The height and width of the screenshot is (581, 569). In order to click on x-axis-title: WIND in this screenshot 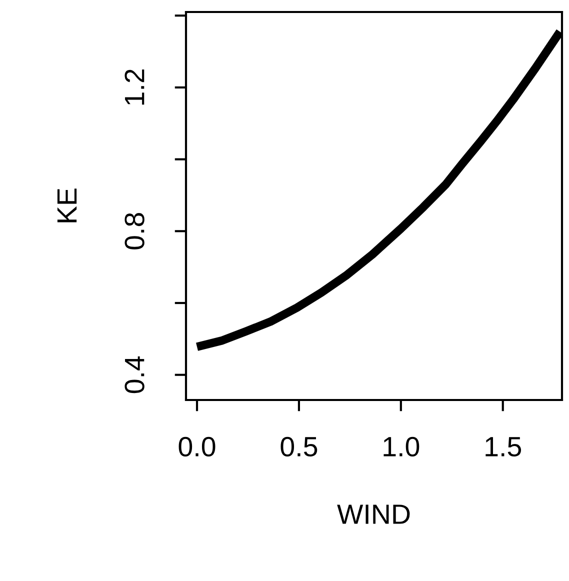, I will do `click(373, 514)`.